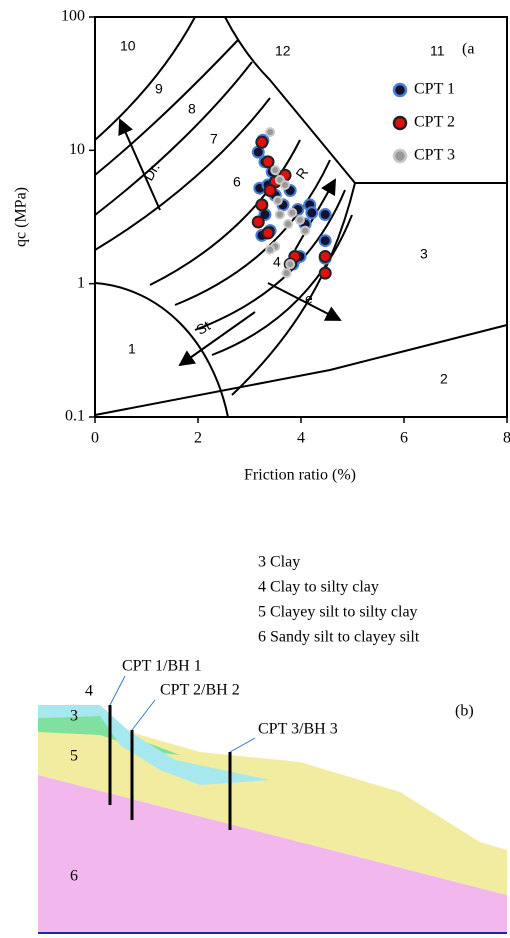 The image size is (510, 938). I want to click on zone-label: 9, so click(159, 89).